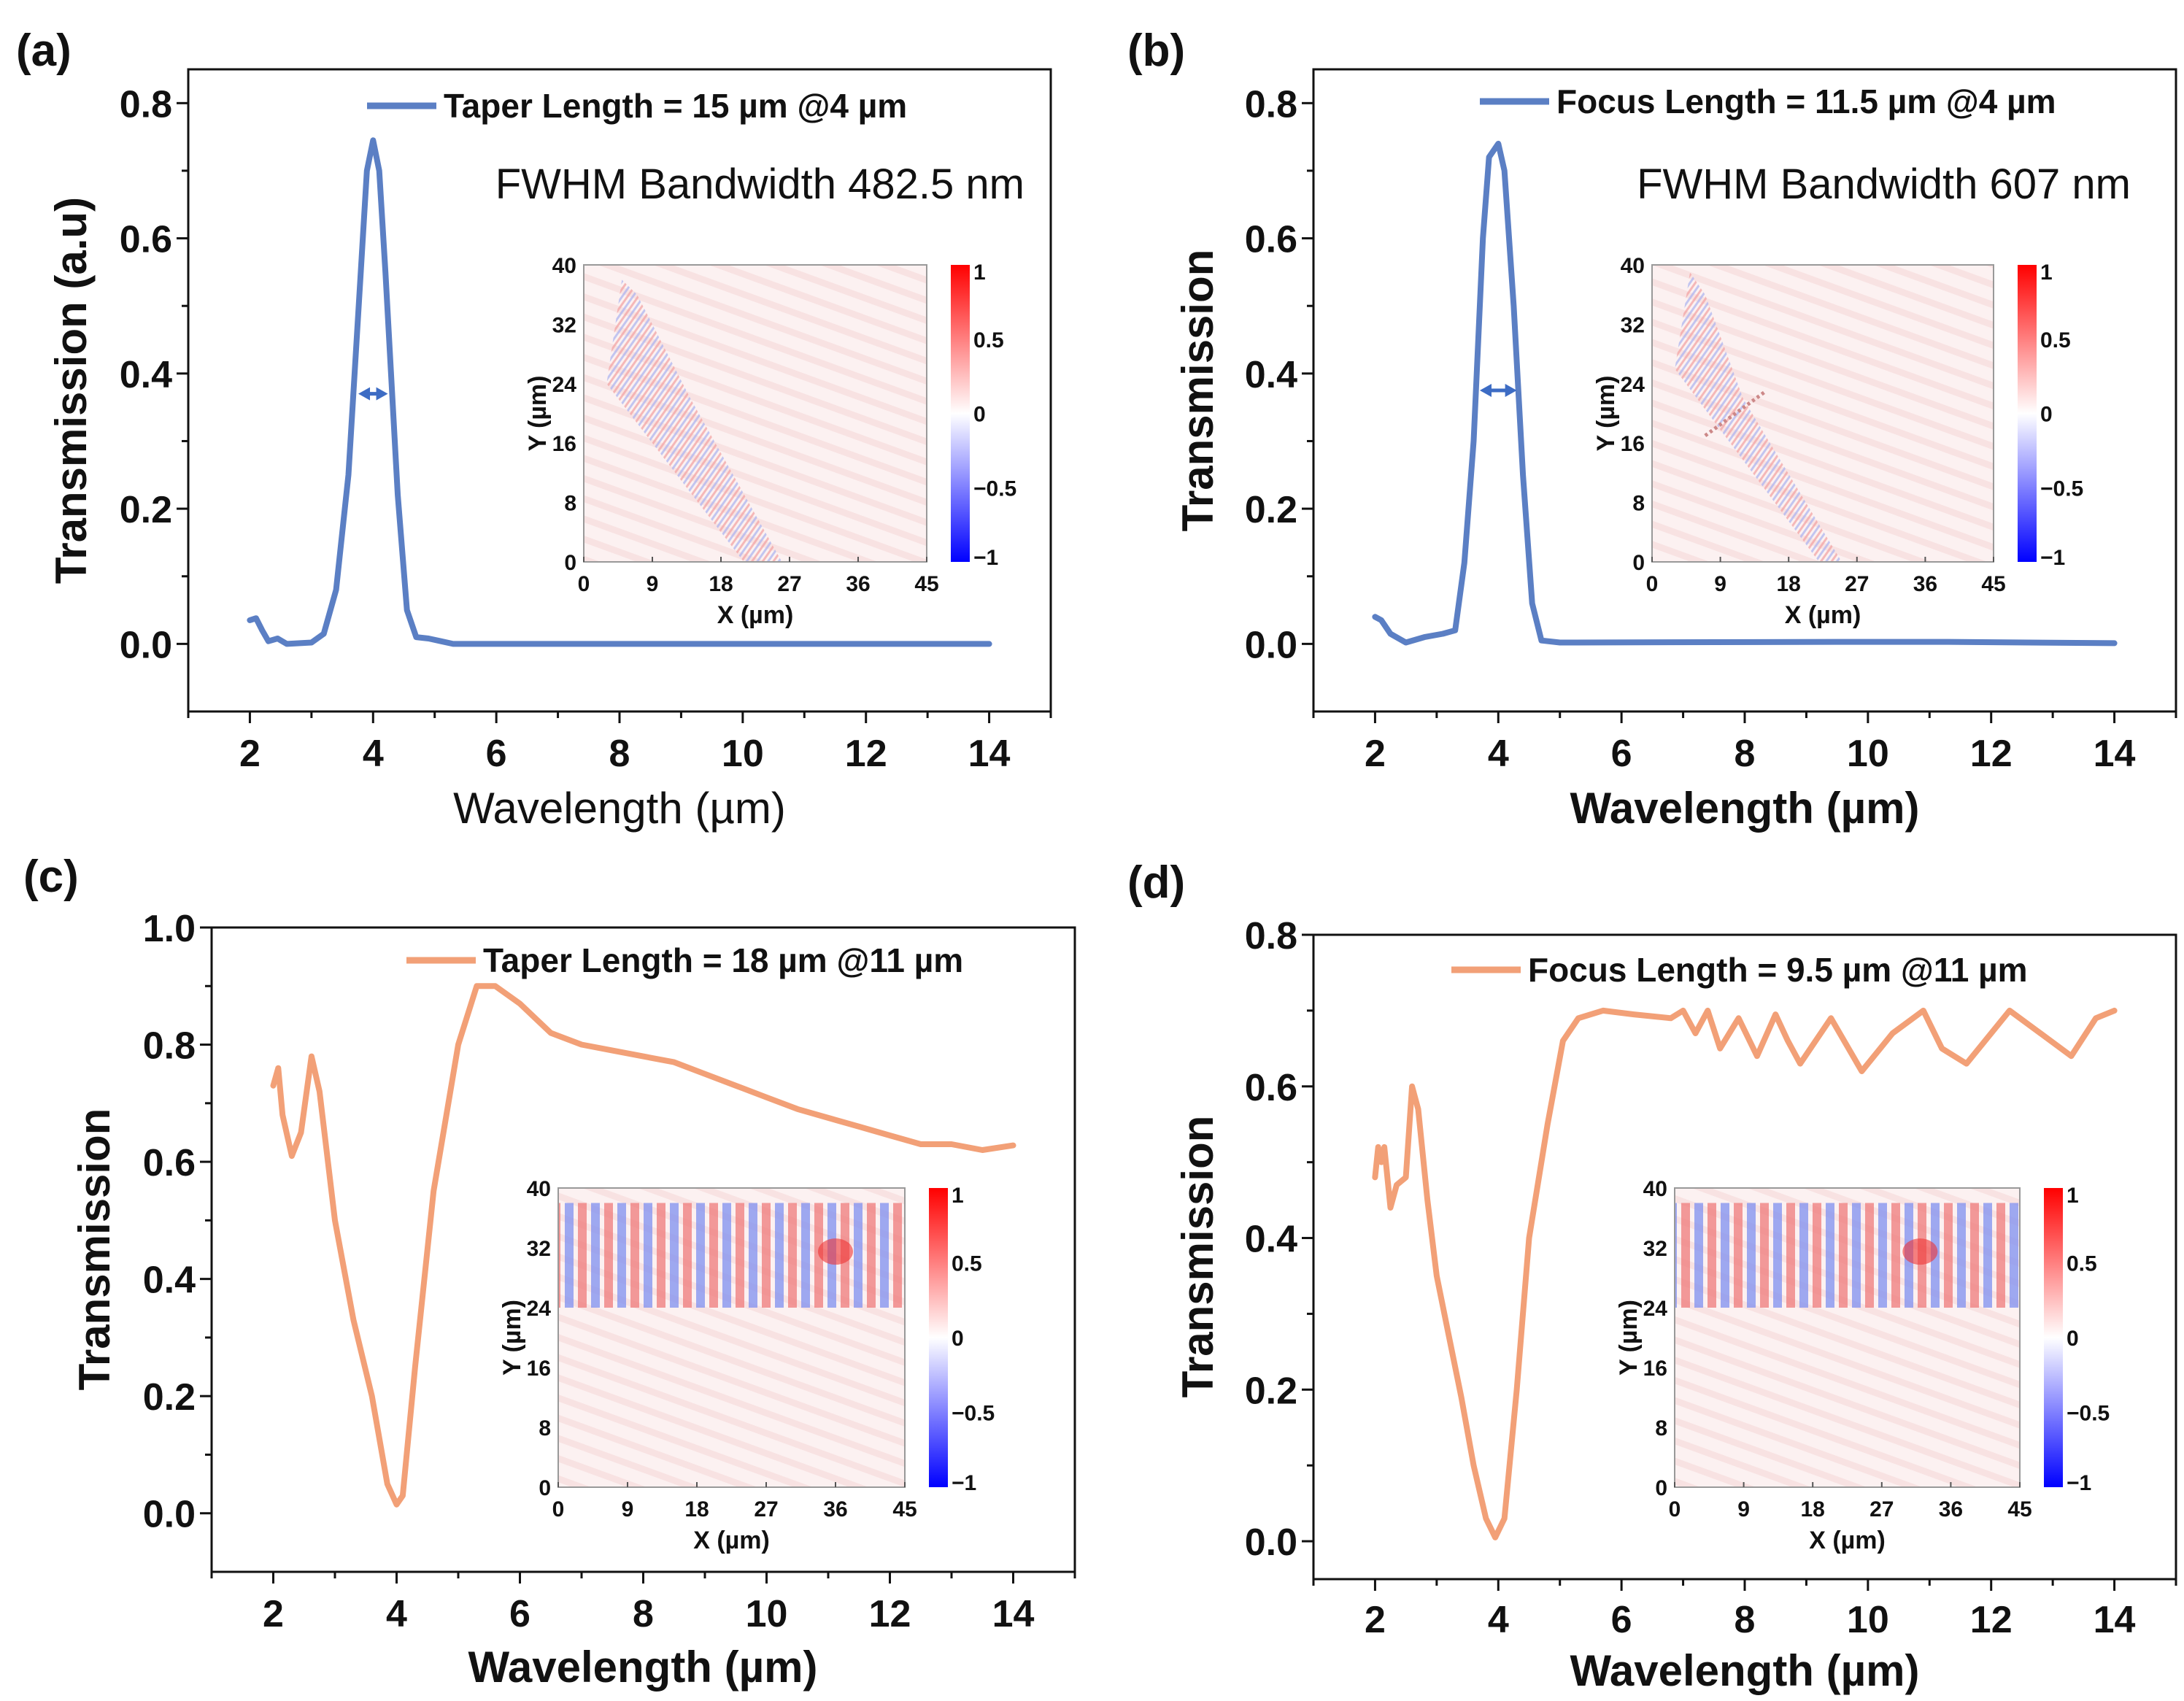  Describe the element at coordinates (1633, 385) in the screenshot. I see `inset-y-tick-label: 24` at that location.